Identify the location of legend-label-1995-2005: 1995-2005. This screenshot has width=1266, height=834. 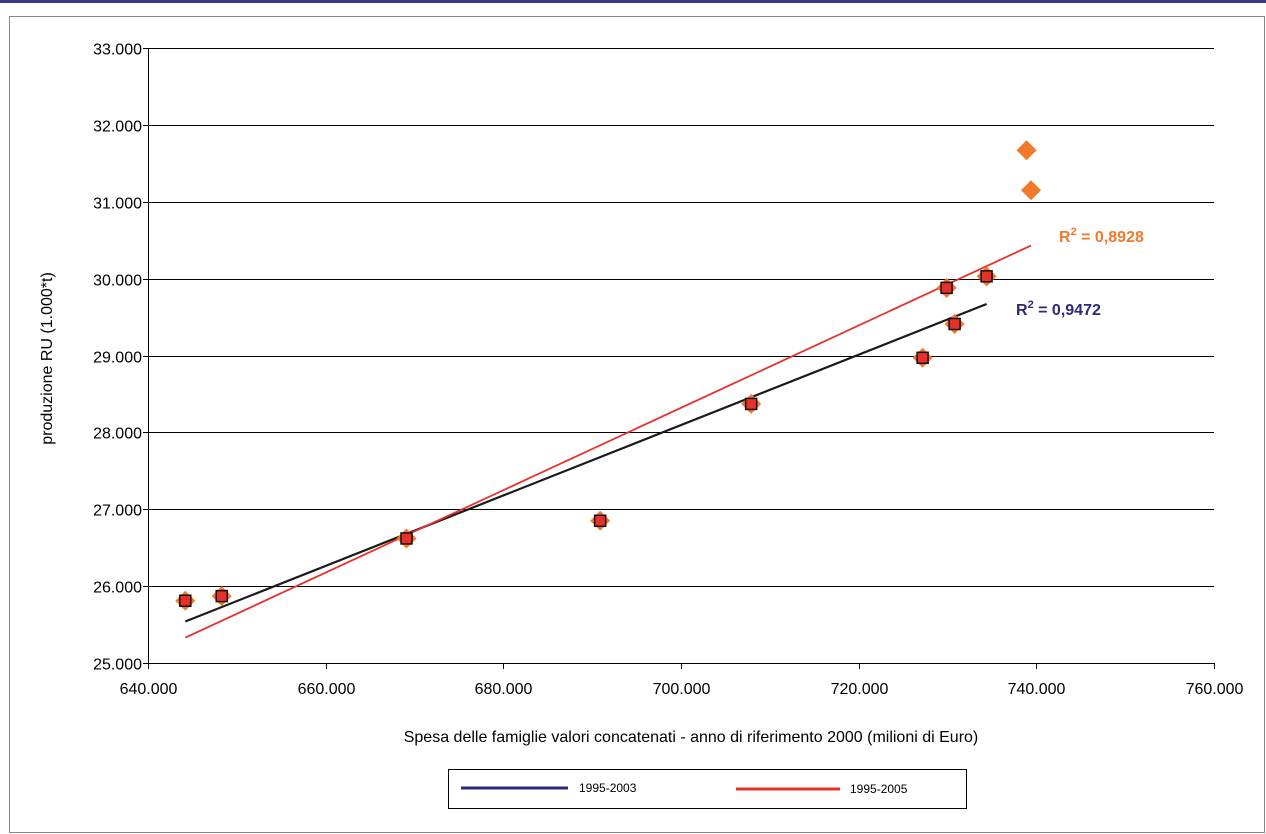
(879, 789).